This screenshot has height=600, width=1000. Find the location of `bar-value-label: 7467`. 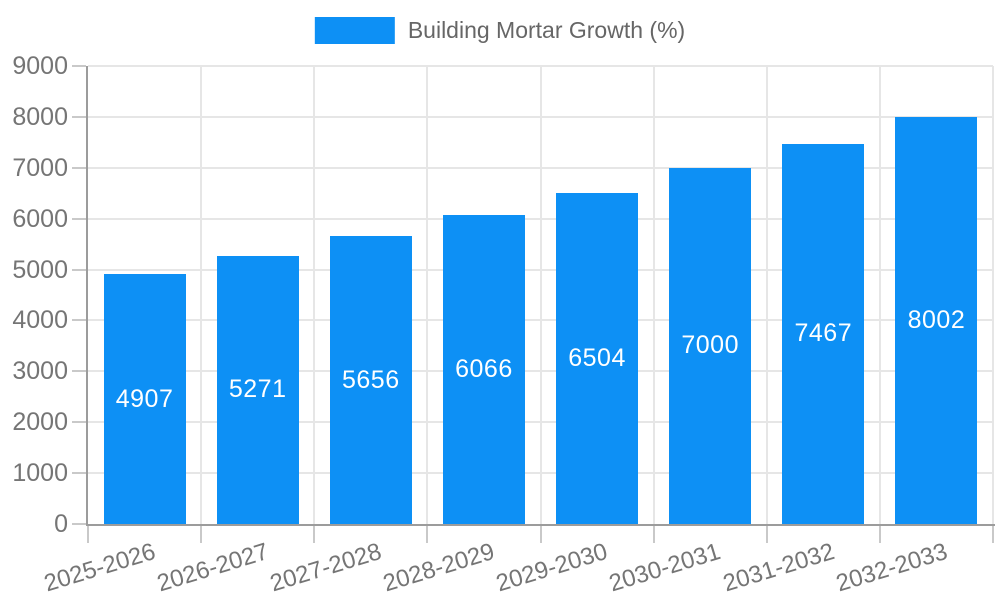

bar-value-label: 7467 is located at coordinates (823, 333).